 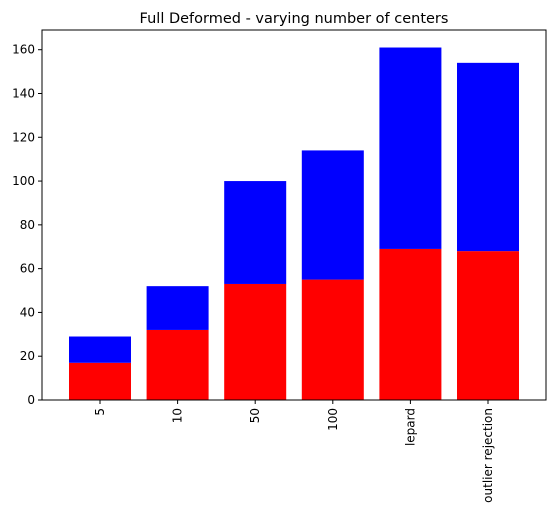 I want to click on x-tick-label-5: outlier rejection, so click(x=488, y=455).